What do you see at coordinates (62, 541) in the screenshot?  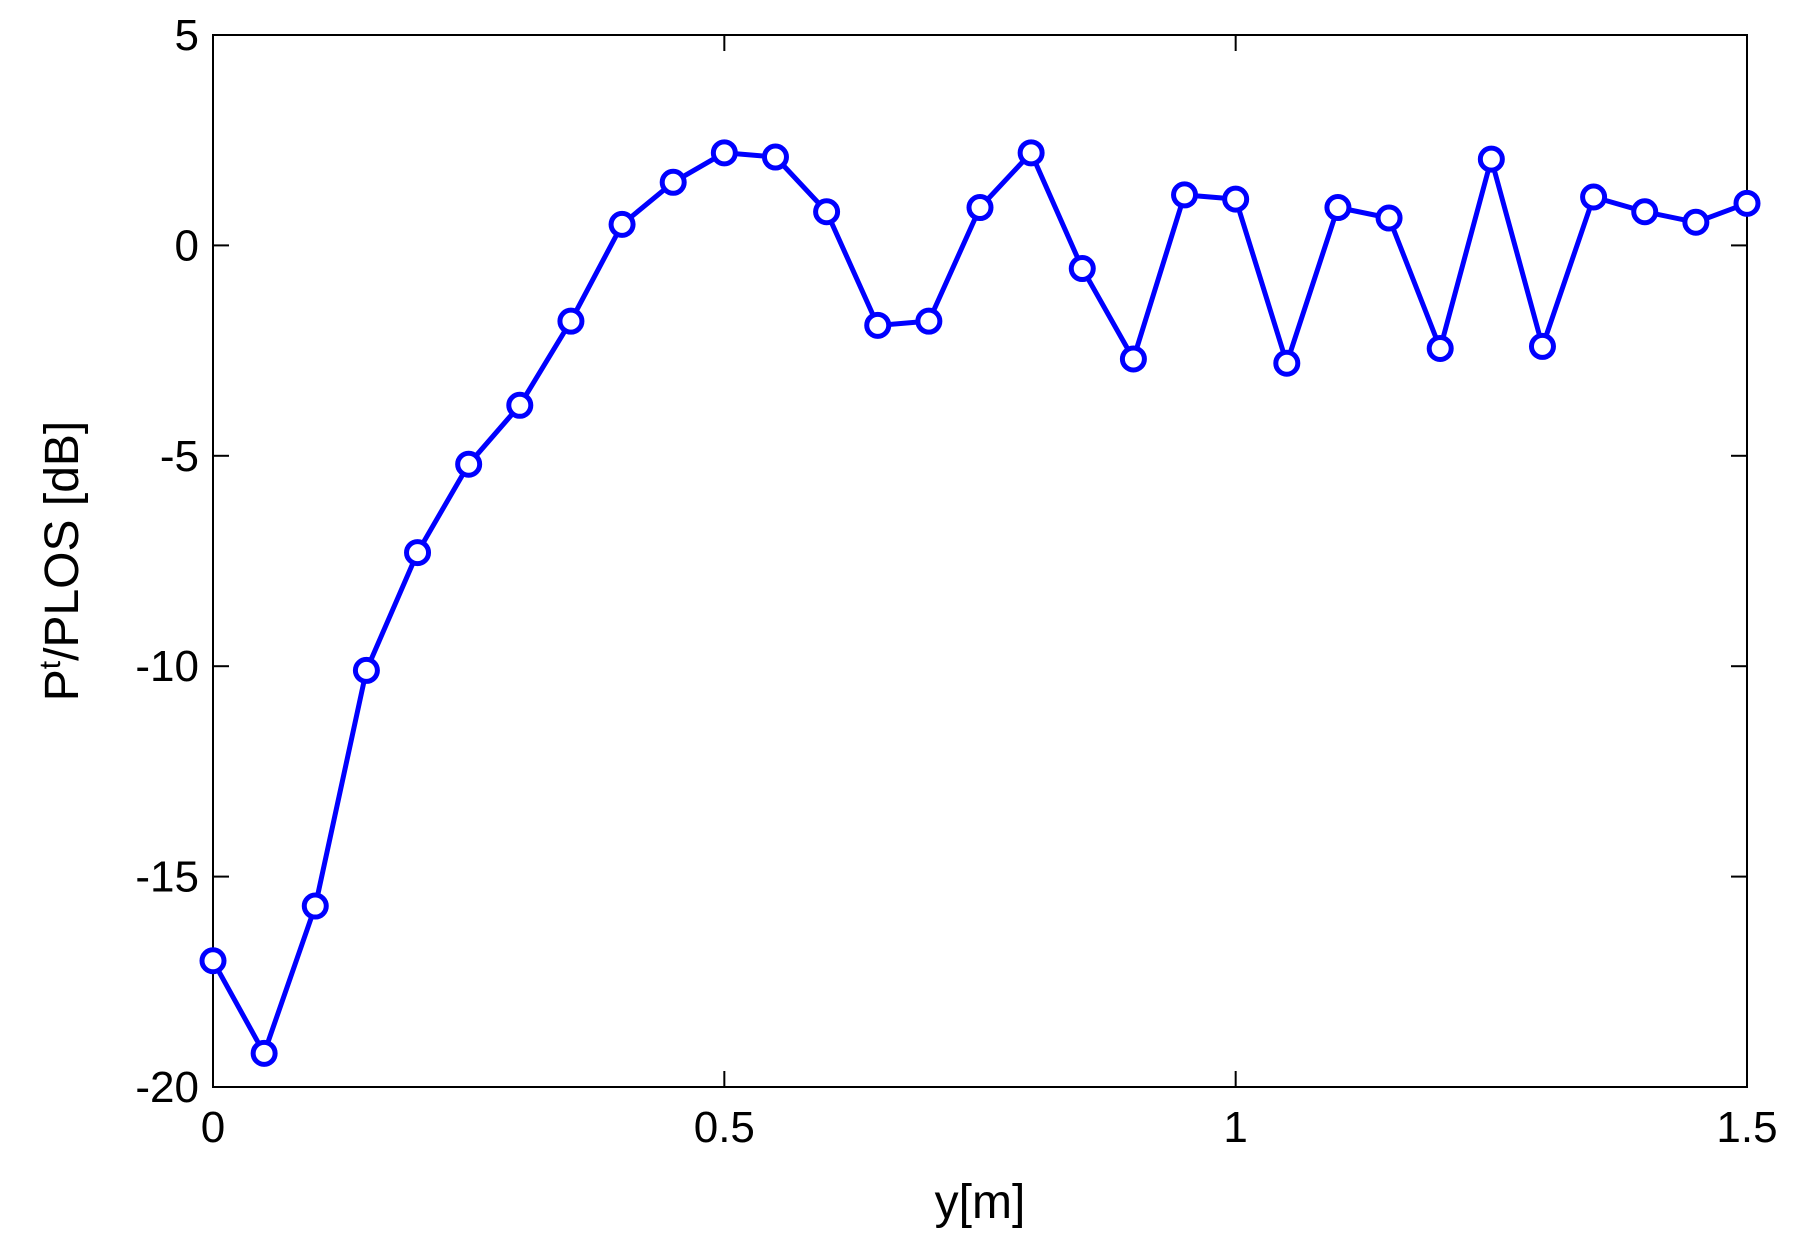 I see `y-axis-label-rest: /PLOS [dB]` at bounding box center [62, 541].